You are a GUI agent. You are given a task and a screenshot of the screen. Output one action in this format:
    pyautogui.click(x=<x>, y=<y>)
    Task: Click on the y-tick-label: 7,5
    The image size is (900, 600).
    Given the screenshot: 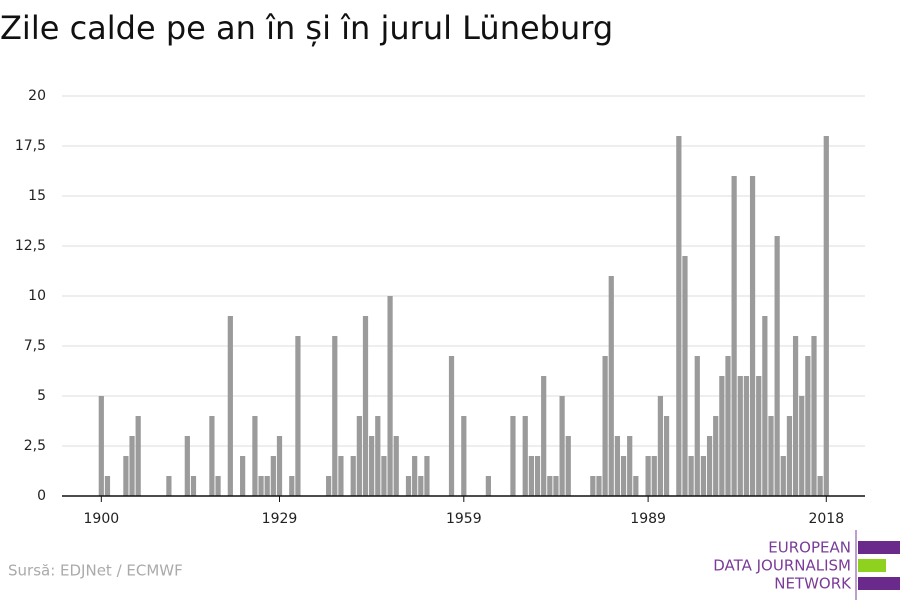 What is the action you would take?
    pyautogui.click(x=35, y=346)
    